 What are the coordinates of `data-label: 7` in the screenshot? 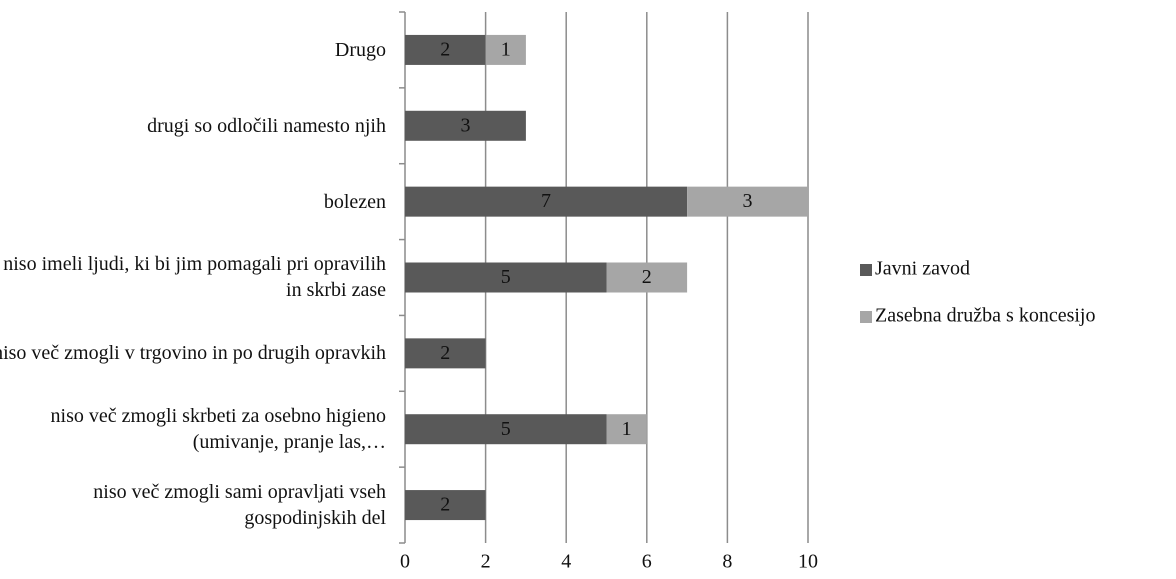 It's located at (546, 201).